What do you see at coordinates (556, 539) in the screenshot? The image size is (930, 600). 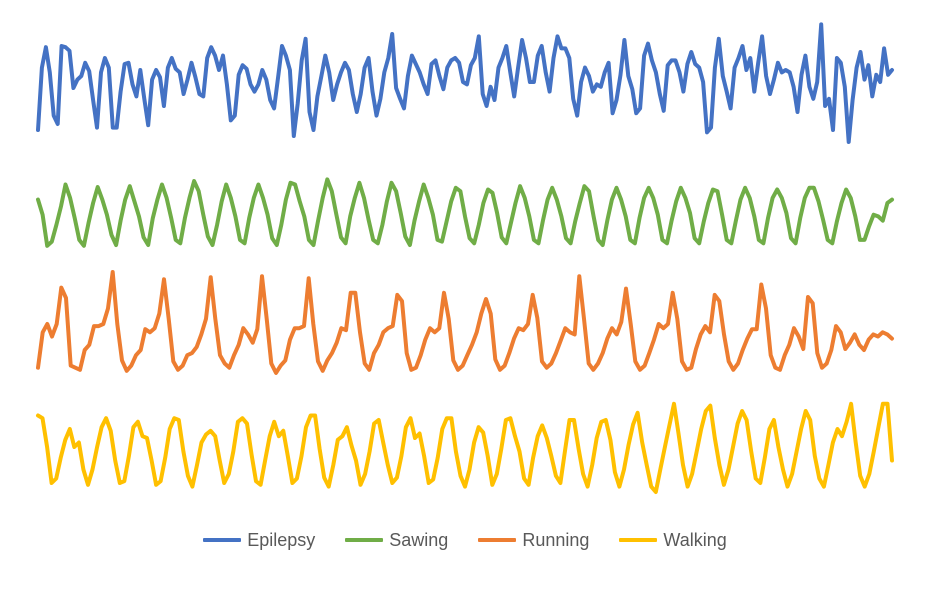 I see `legend-label-running: Running` at bounding box center [556, 539].